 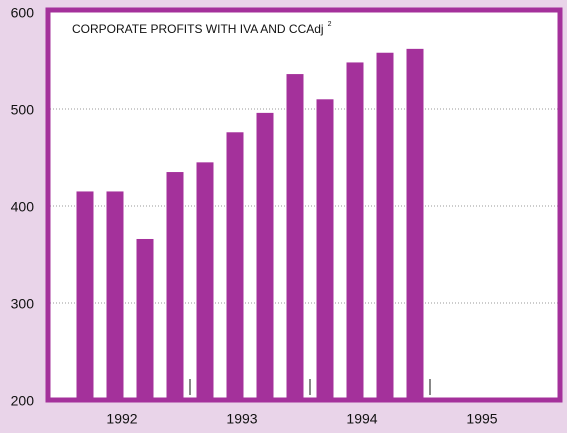 I want to click on y-tick-label: 500, so click(x=23, y=110).